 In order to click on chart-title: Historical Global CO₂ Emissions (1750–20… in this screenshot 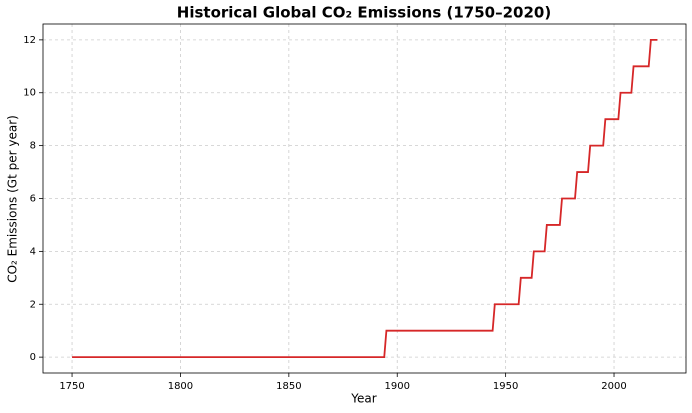, I will do `click(364, 13)`.